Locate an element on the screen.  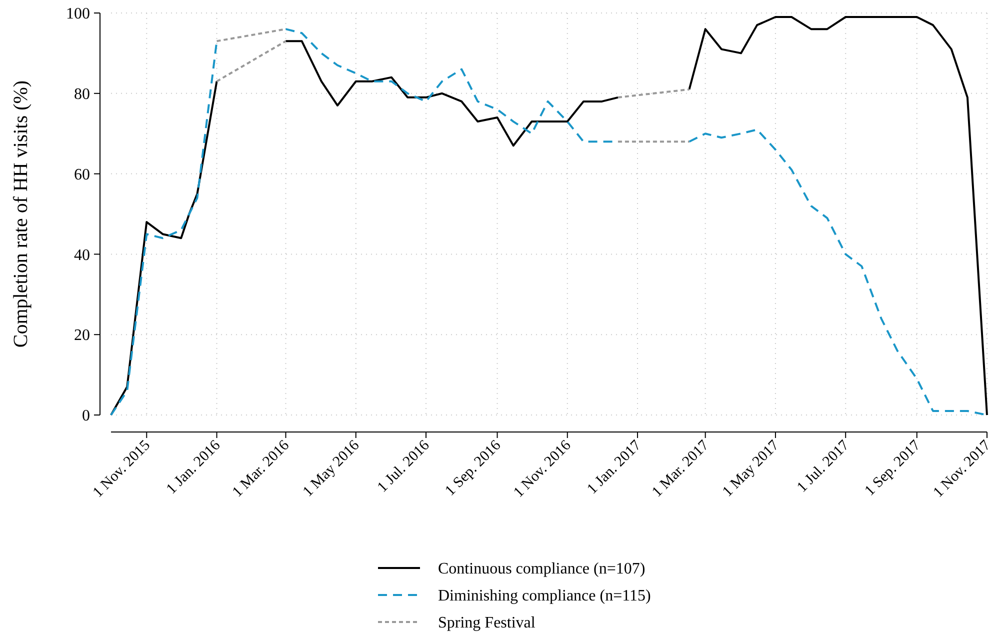
y-tick-label: 100 is located at coordinates (78, 14).